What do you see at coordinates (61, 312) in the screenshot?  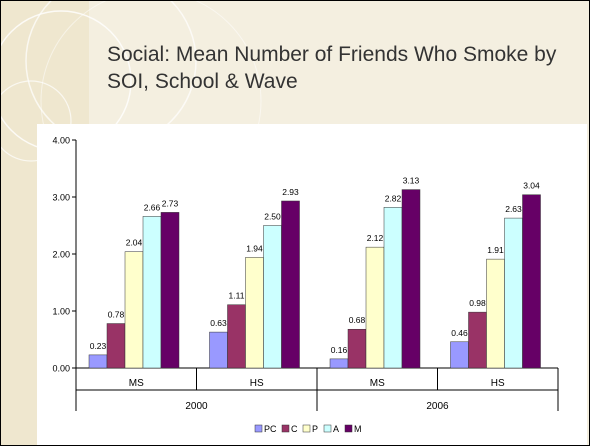 I see `y-tick-label: 1.00` at bounding box center [61, 312].